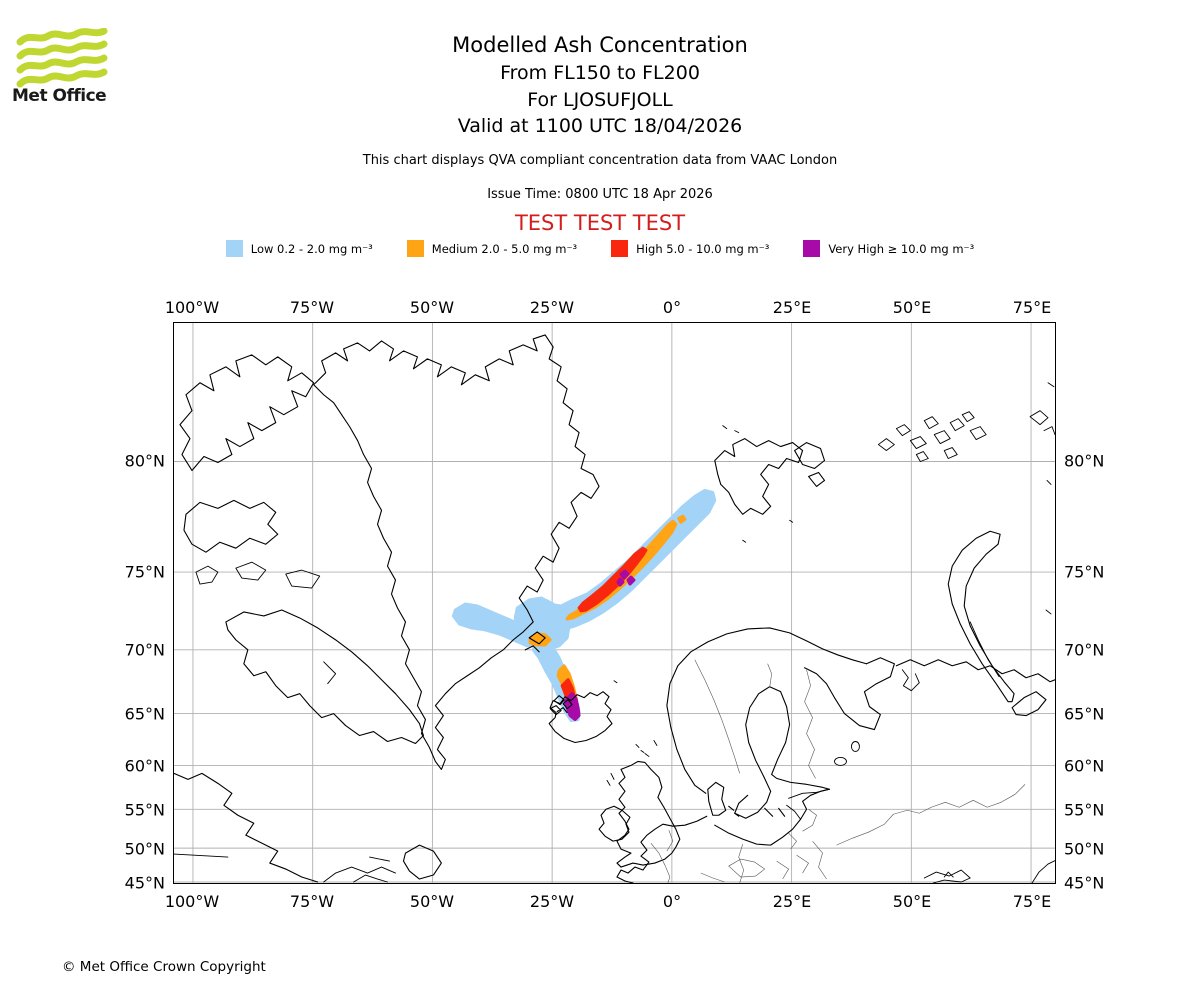 This screenshot has width=1200, height=1000. What do you see at coordinates (164, 967) in the screenshot?
I see `copyright-notice: © Met Office Crown Copyright` at bounding box center [164, 967].